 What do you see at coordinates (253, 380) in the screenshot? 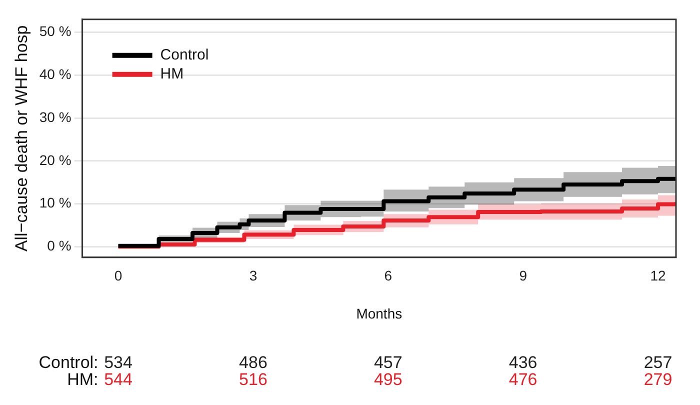
I see `text: 516` at bounding box center [253, 380].